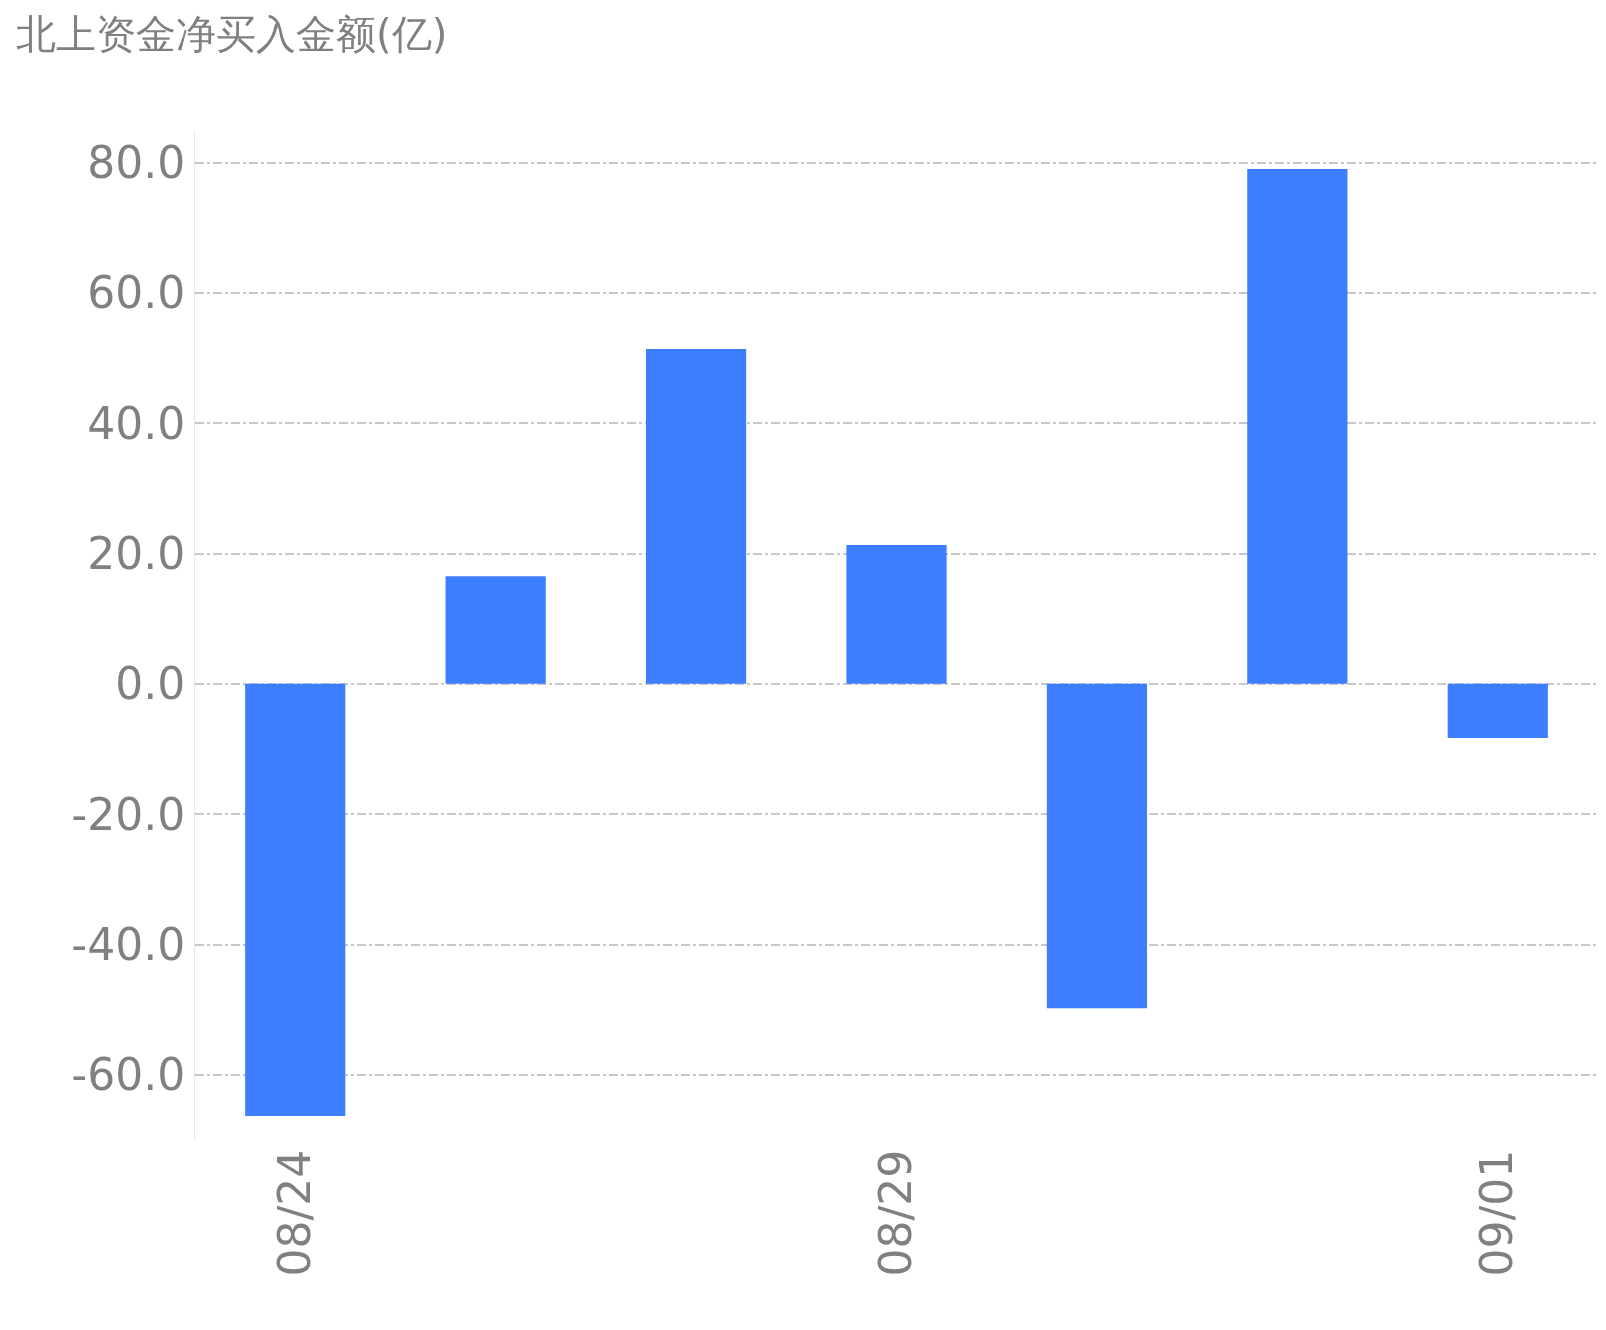  I want to click on y-tick-label: -40.0, so click(128, 944).